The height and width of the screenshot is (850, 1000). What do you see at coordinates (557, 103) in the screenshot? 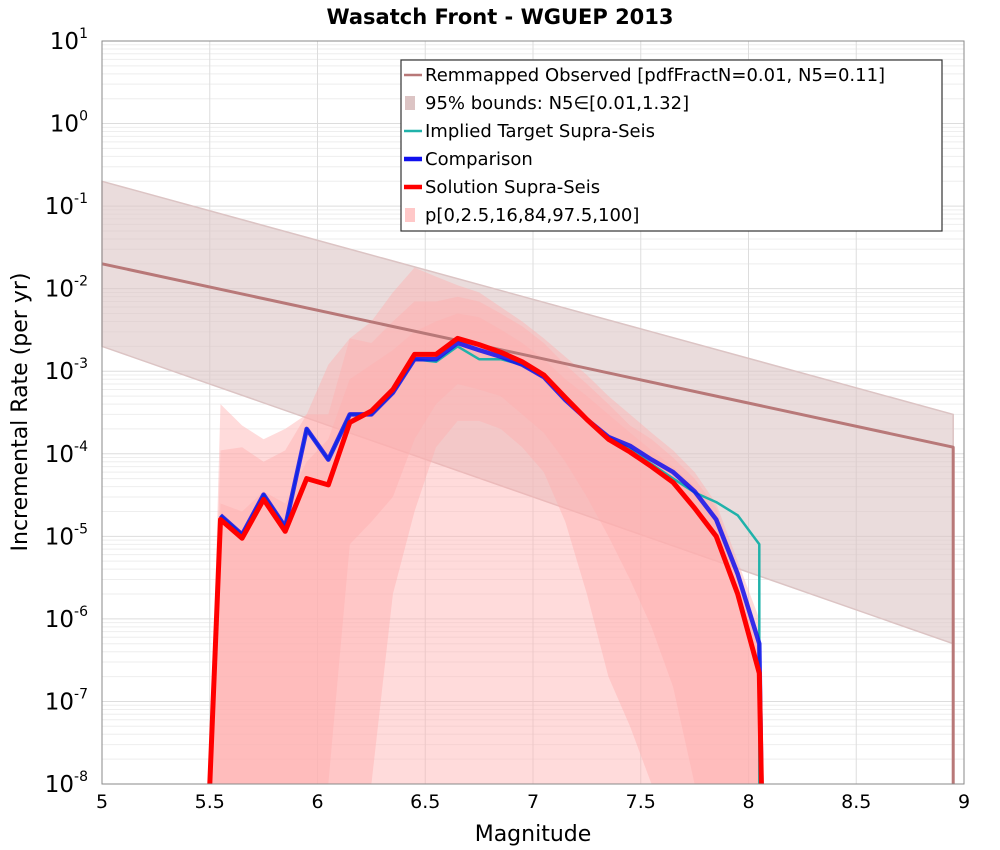
I see `legend-label: 95% bounds: N5∈[0.01,1.32]` at bounding box center [557, 103].